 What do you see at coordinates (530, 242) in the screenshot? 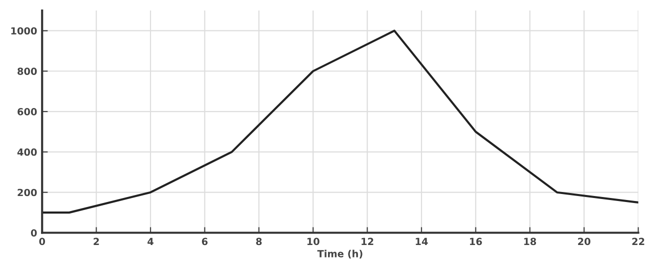
I see `x-tick-label: 18` at bounding box center [530, 242].